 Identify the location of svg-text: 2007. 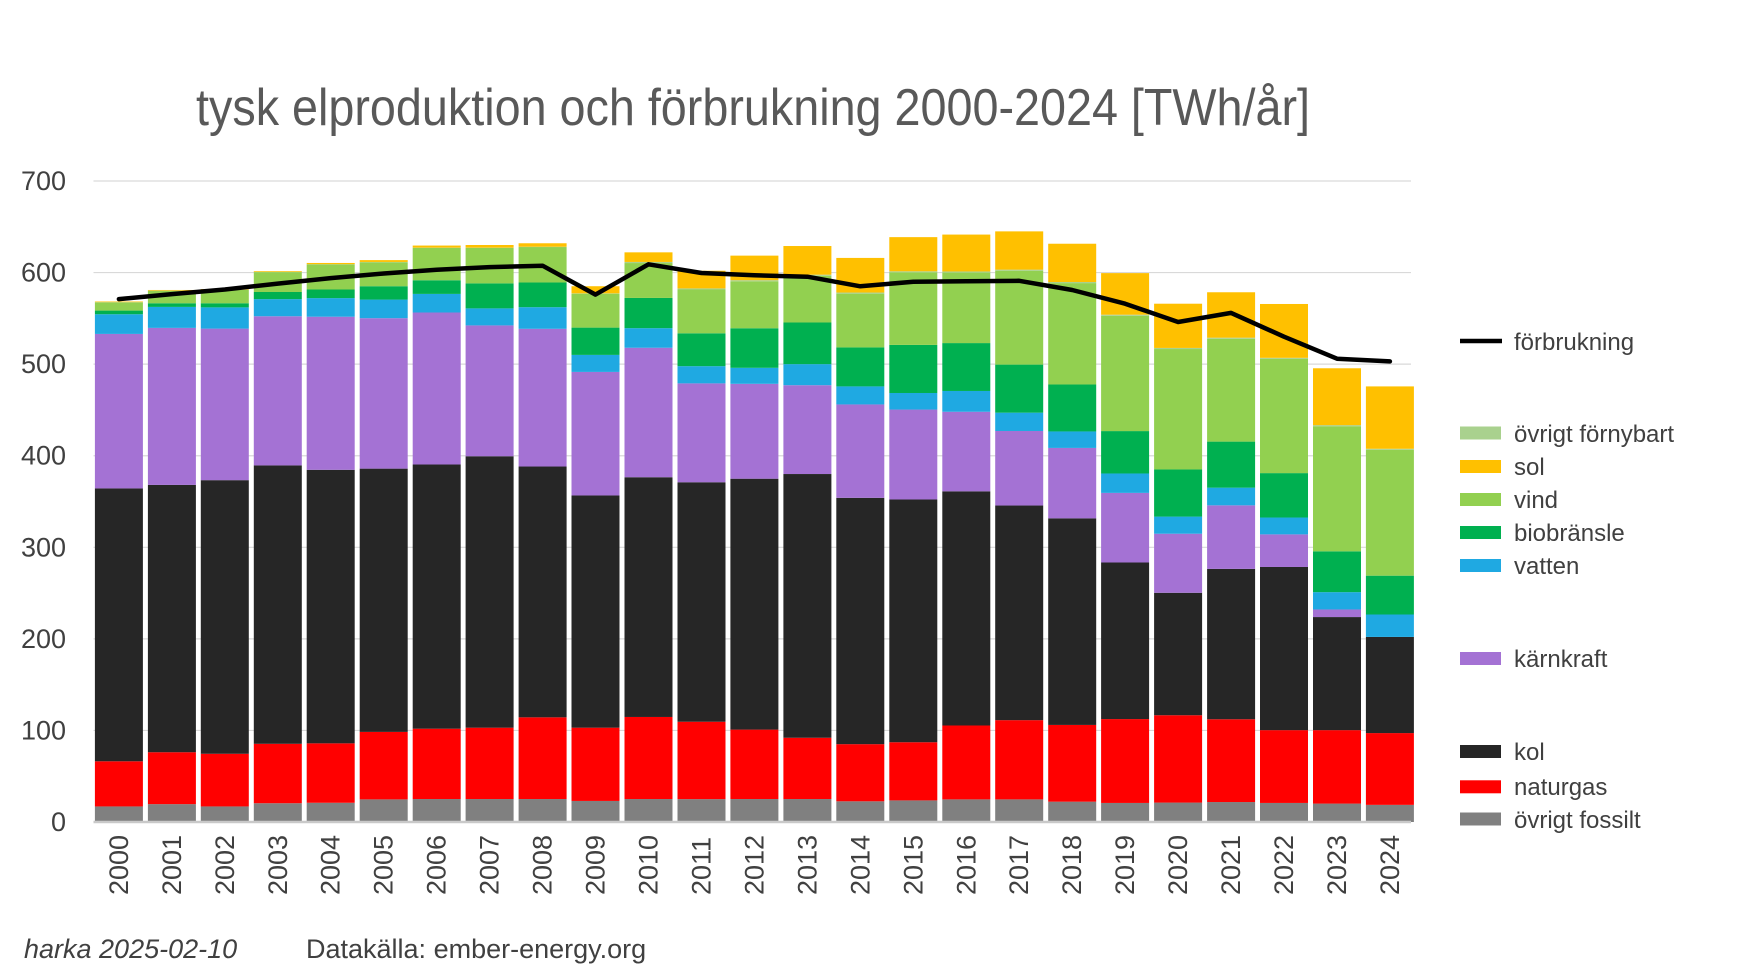
(490, 865).